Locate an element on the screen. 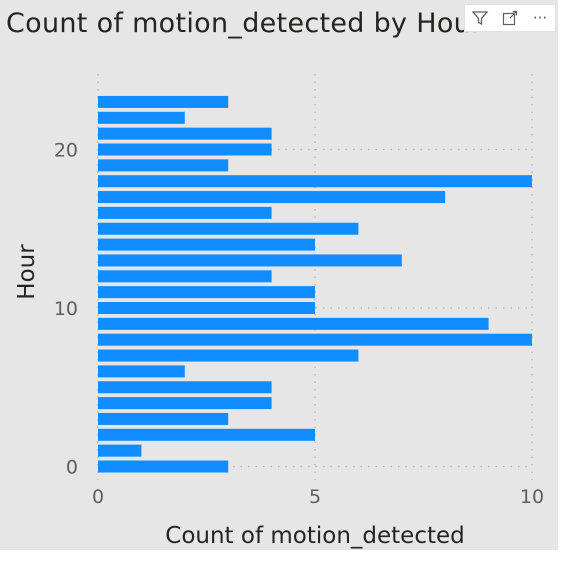 This screenshot has width=561, height=562. more-options-icon: ··· is located at coordinates (540, 18).